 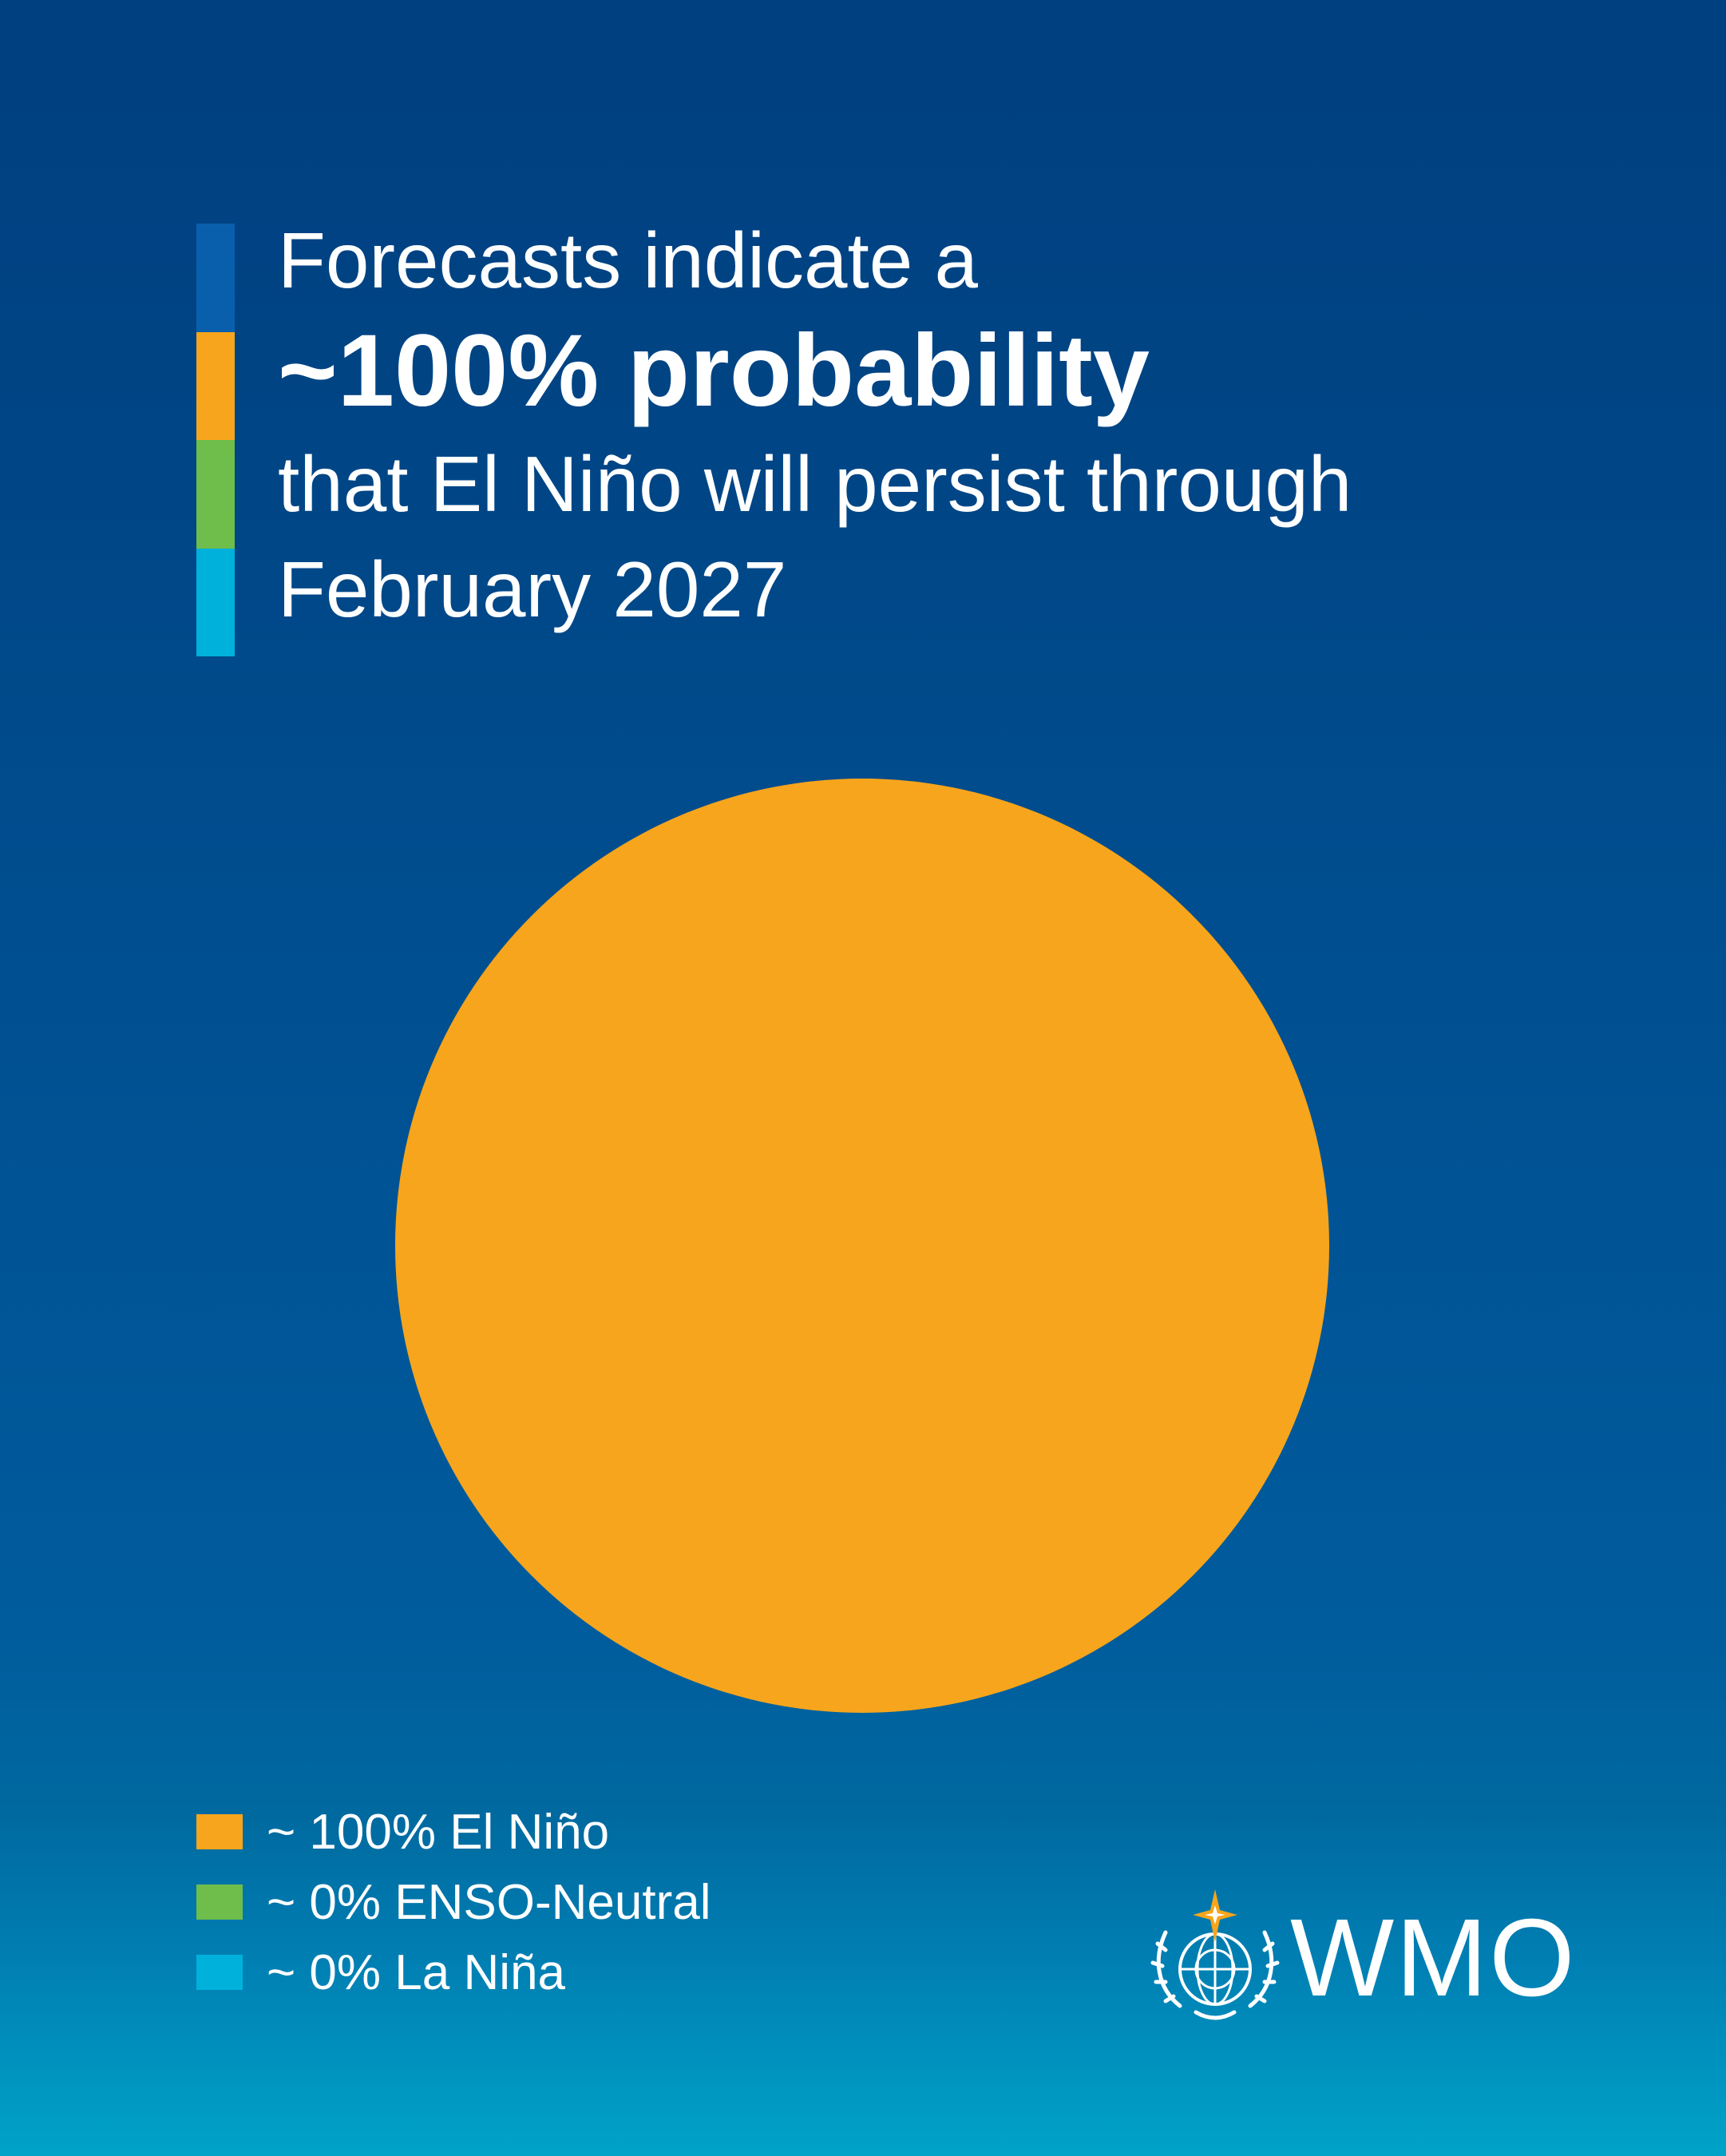 I want to click on legend-item-enso-neutral: ~ 0% ENSO-Neutral, so click(x=454, y=1902).